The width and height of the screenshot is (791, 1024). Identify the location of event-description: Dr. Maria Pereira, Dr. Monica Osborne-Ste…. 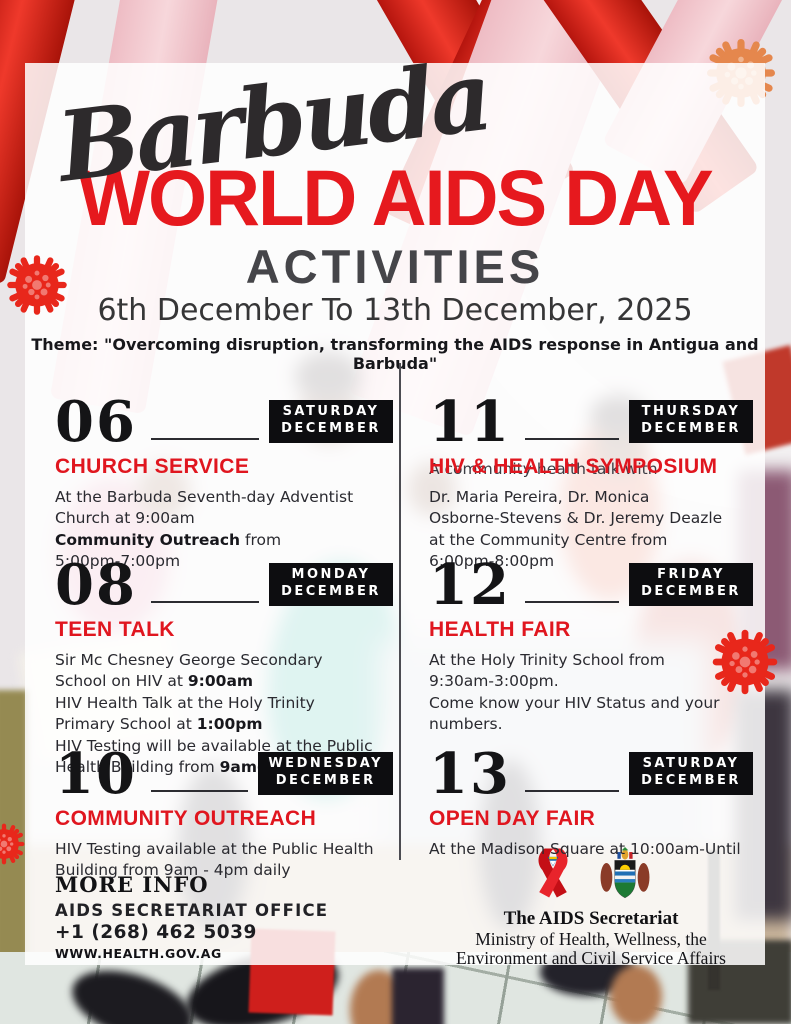
(576, 529).